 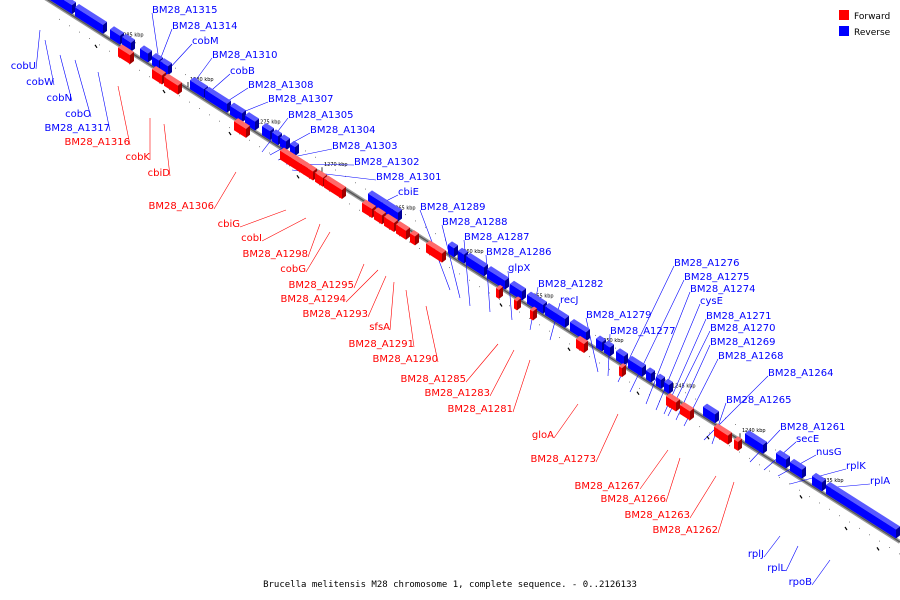 What do you see at coordinates (829, 452) in the screenshot?
I see `gene-label: nusG` at bounding box center [829, 452].